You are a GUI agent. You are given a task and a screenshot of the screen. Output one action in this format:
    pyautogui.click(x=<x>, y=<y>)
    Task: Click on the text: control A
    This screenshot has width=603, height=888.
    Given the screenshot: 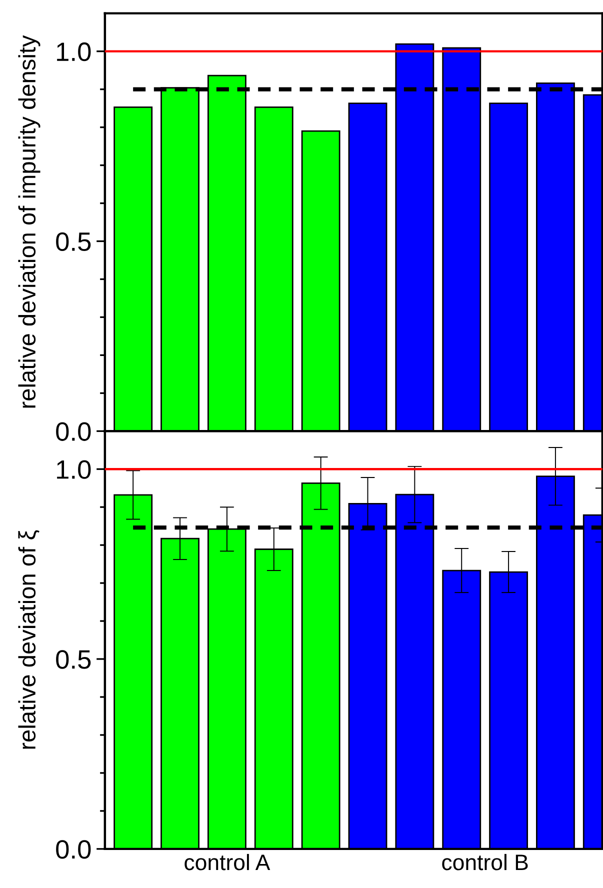 What is the action you would take?
    pyautogui.click(x=227, y=862)
    